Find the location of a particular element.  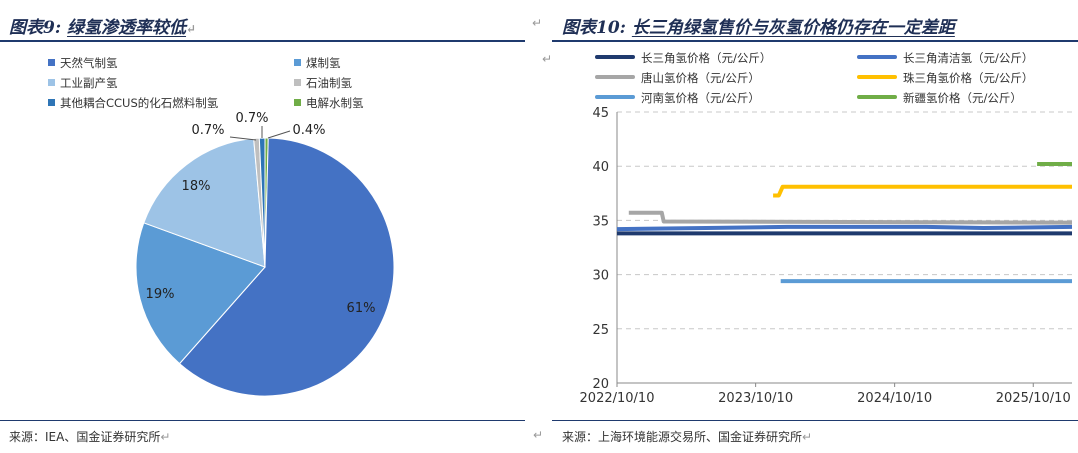

y-tick-label: 25 is located at coordinates (600, 330).